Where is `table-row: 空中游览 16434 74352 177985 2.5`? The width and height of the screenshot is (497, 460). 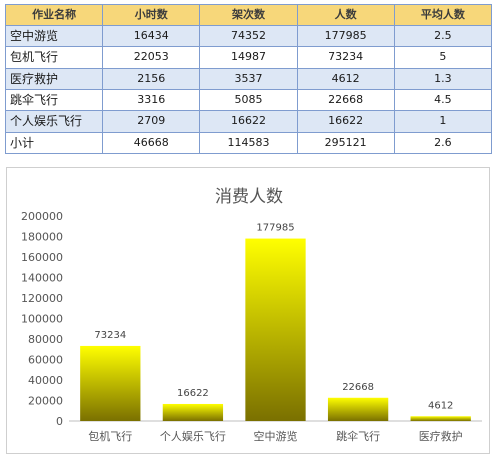 table-row: 空中游览 16434 74352 177985 2.5 is located at coordinates (248, 36).